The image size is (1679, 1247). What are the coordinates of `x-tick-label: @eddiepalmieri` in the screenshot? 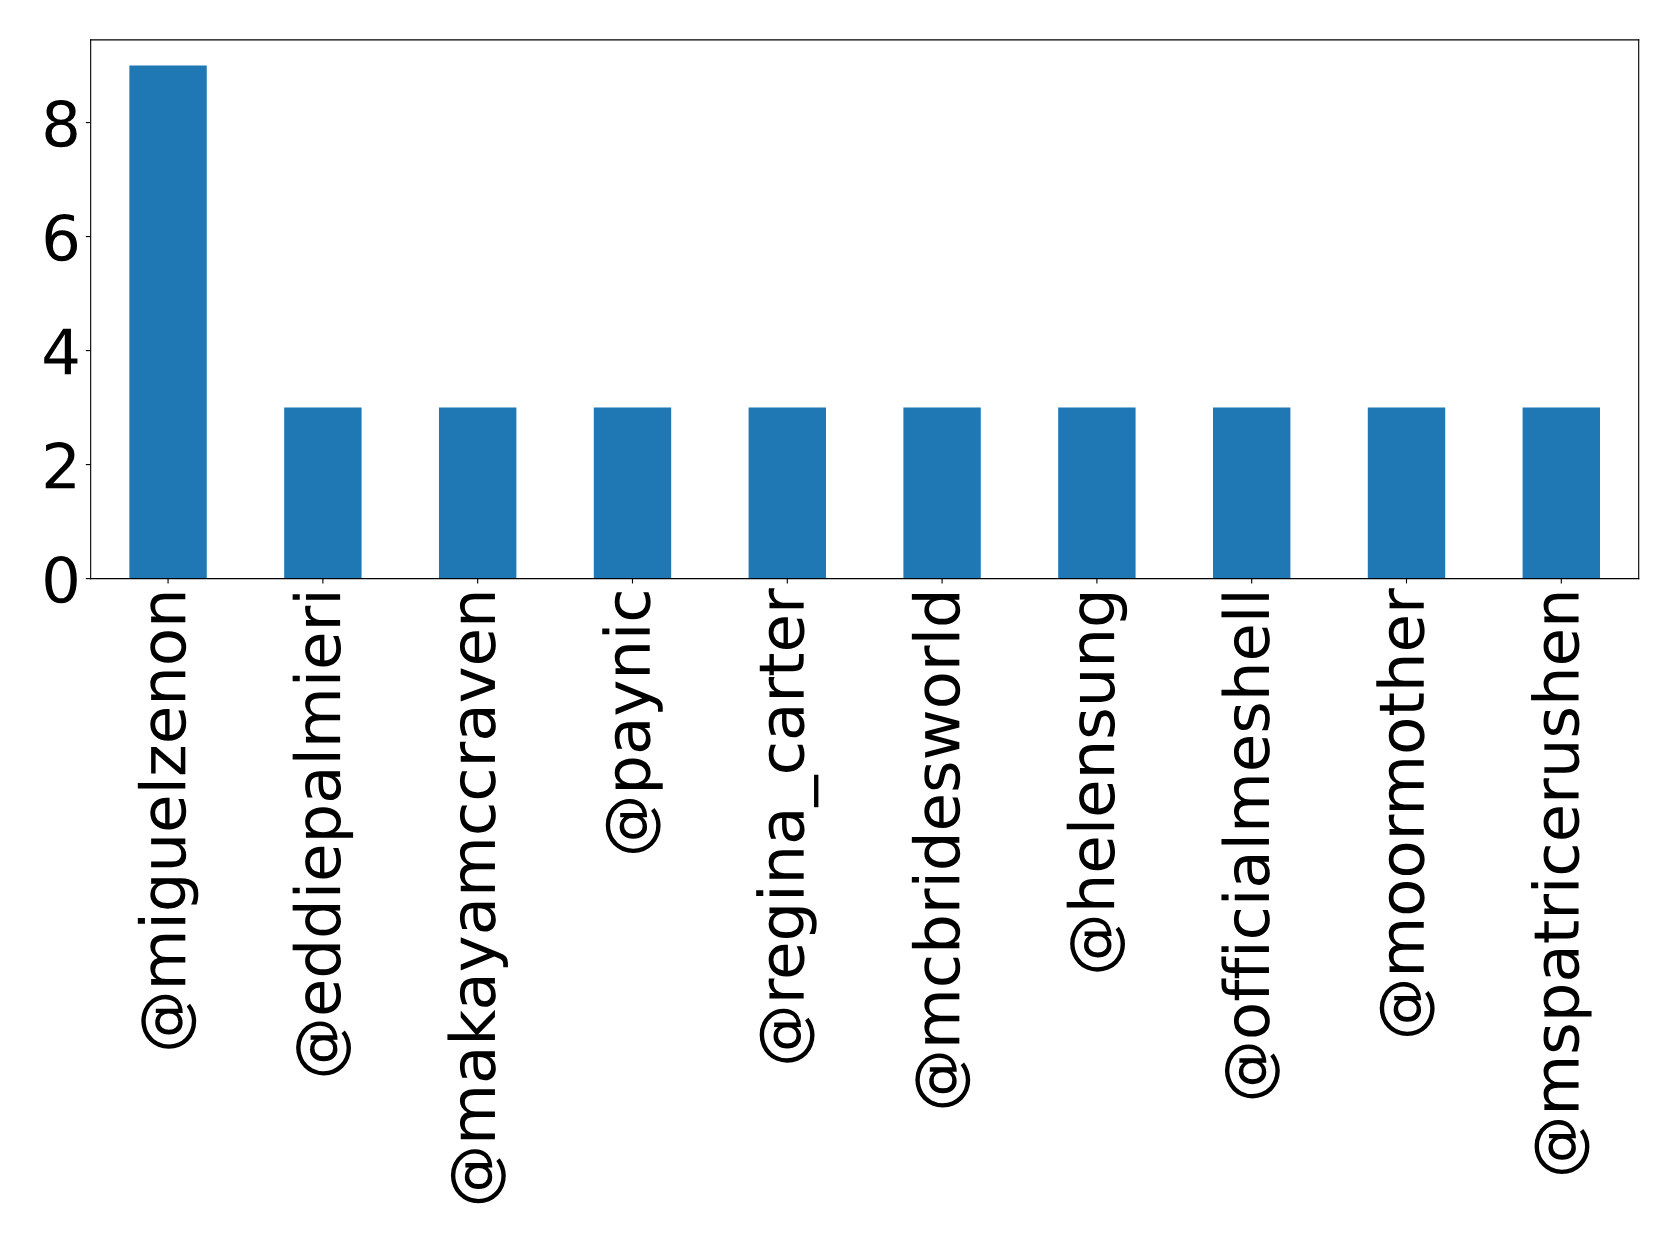 It's located at (323, 835).